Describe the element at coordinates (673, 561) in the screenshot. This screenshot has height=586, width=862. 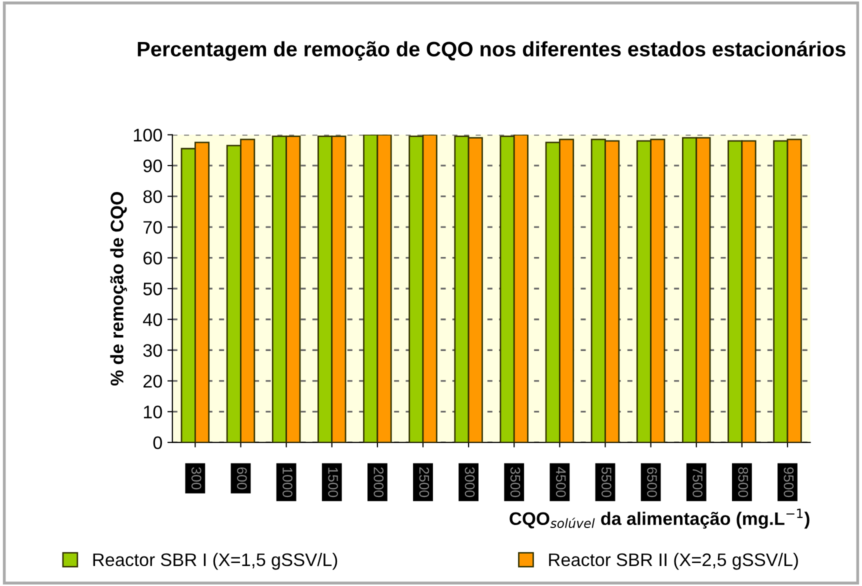
I see `legend-label: Reactor SBR II (X=2,5 gSSV/L)` at that location.